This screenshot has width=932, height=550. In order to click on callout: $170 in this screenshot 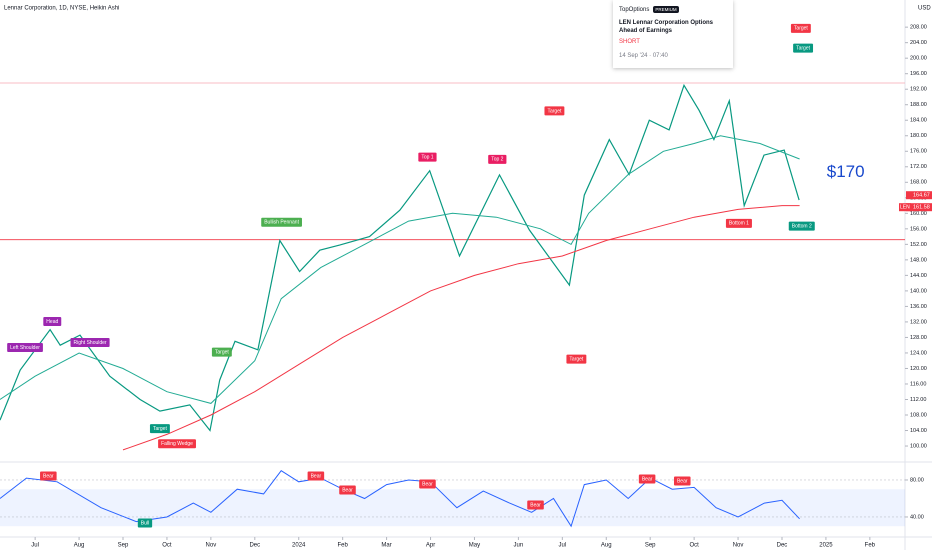, I will do `click(846, 171)`.